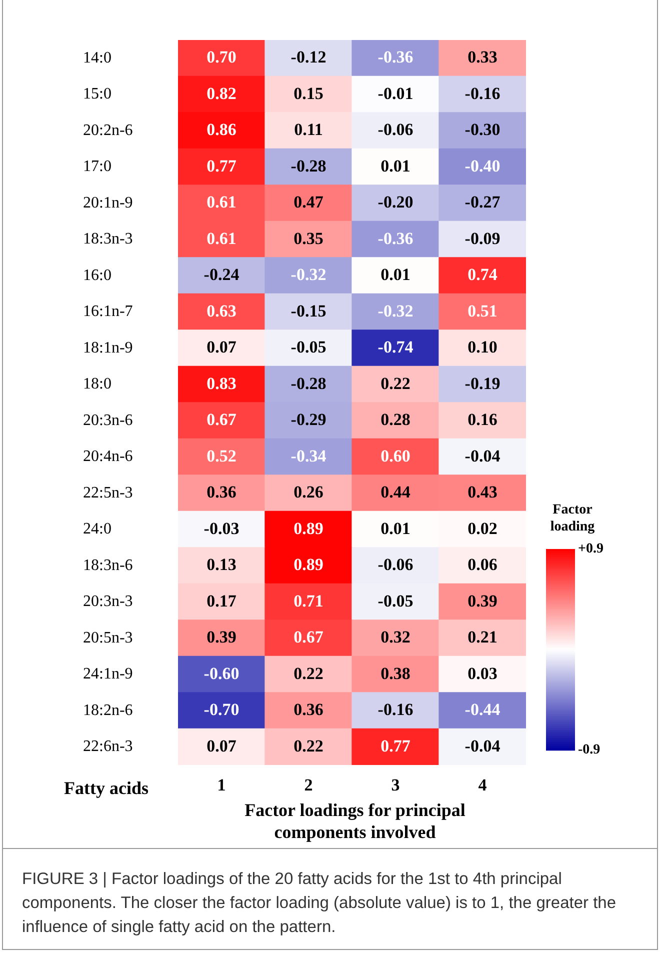  I want to click on y-tick-label: 18:0, so click(97, 384).